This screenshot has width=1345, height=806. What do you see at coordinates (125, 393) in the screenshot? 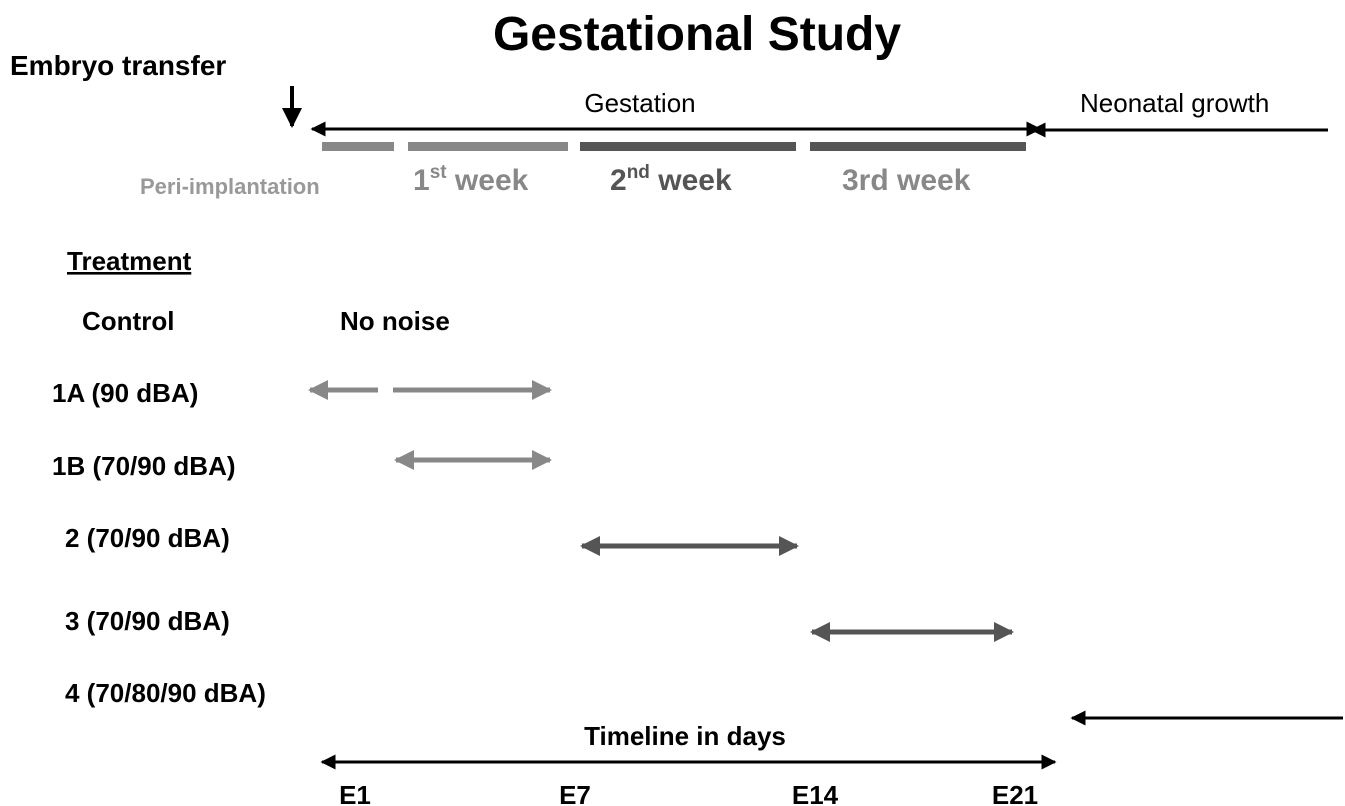
I see `row-label: 1A (90 dBA)` at bounding box center [125, 393].